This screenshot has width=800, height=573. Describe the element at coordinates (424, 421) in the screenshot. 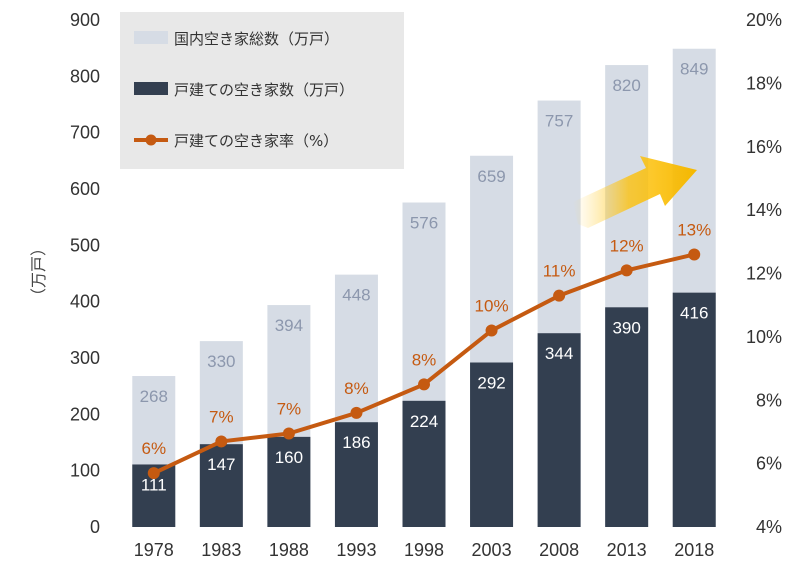

I see `label-detached-1998: 224` at that location.